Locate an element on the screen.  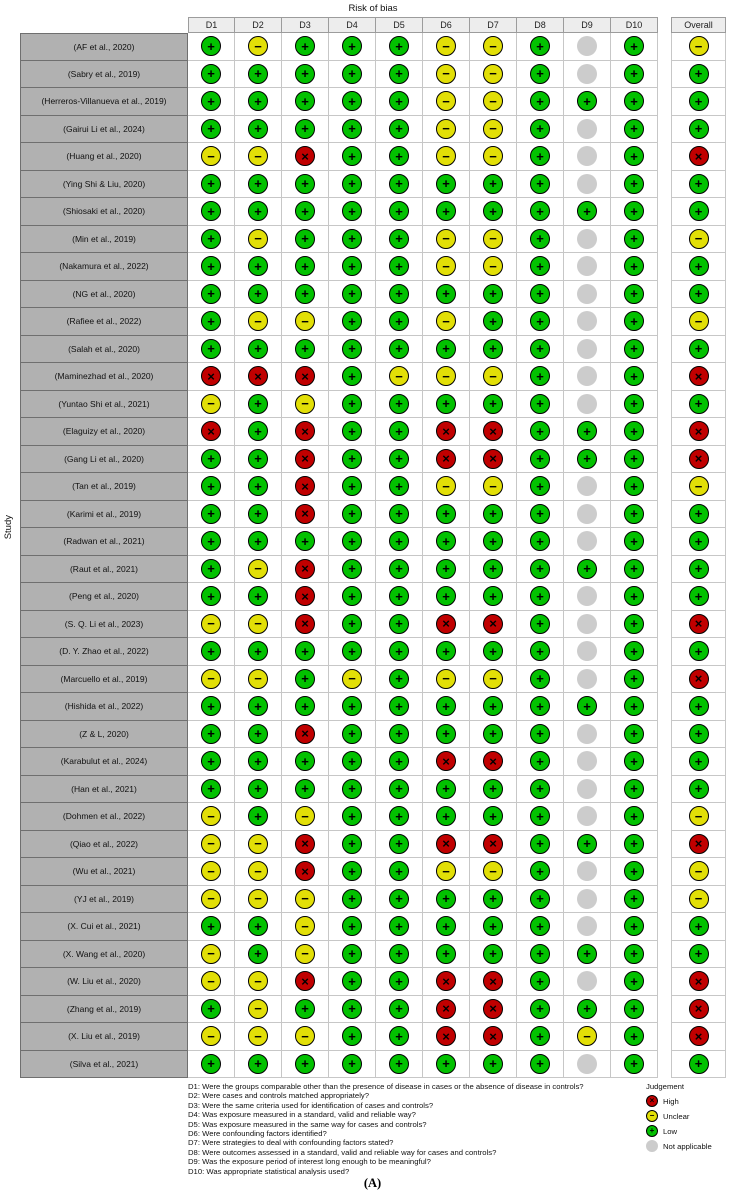
judgment-cell-d4: − is located at coordinates (352, 679).